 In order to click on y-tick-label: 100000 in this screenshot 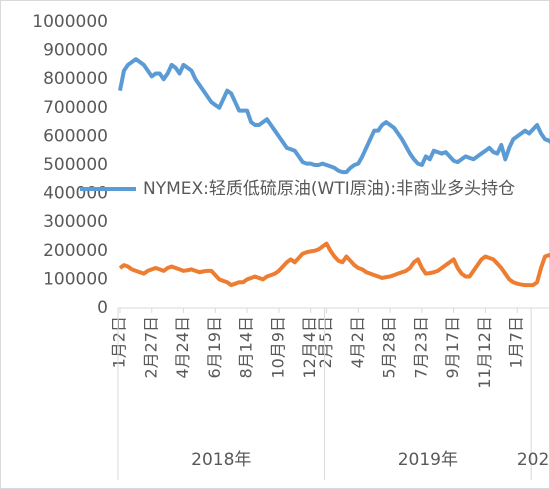, I will do `click(75, 279)`.